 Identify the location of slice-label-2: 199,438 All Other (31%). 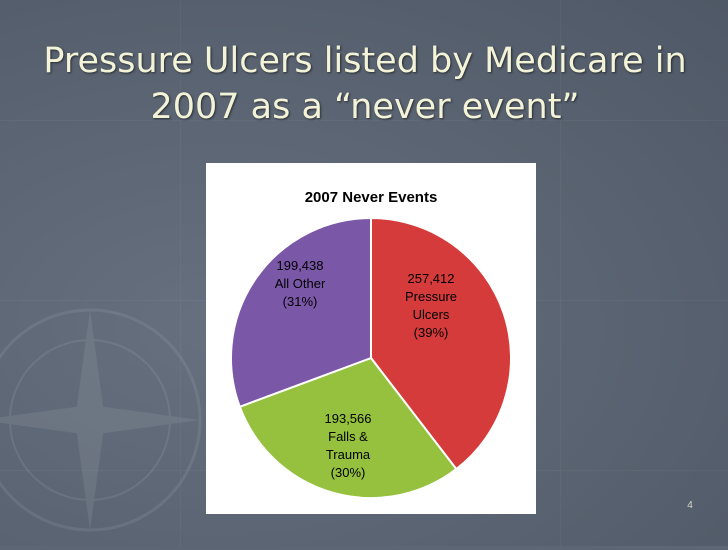
(300, 283).